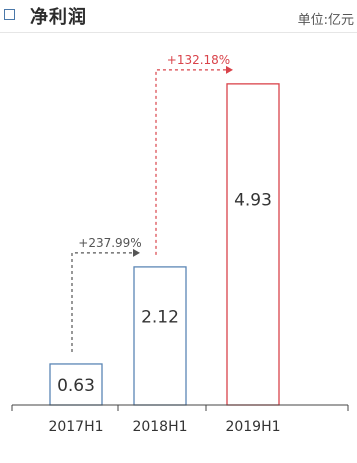  What do you see at coordinates (198, 60) in the screenshot?
I see `growth-label-2: +132.18%` at bounding box center [198, 60].